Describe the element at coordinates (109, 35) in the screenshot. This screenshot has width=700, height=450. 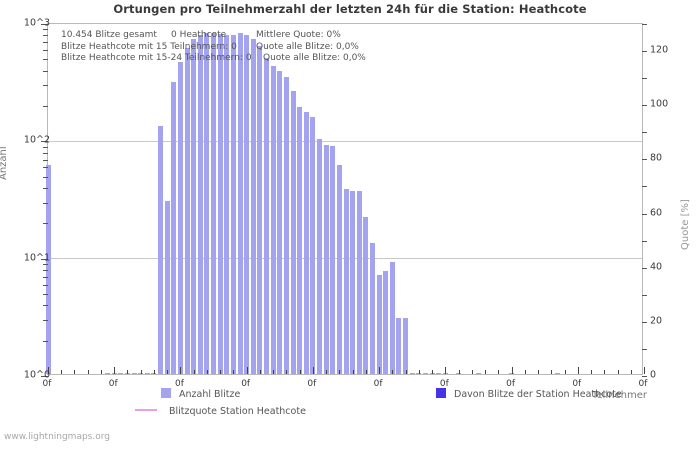
I see `annotation-total-strokes: 10.454 Blitze gesamt` at that location.